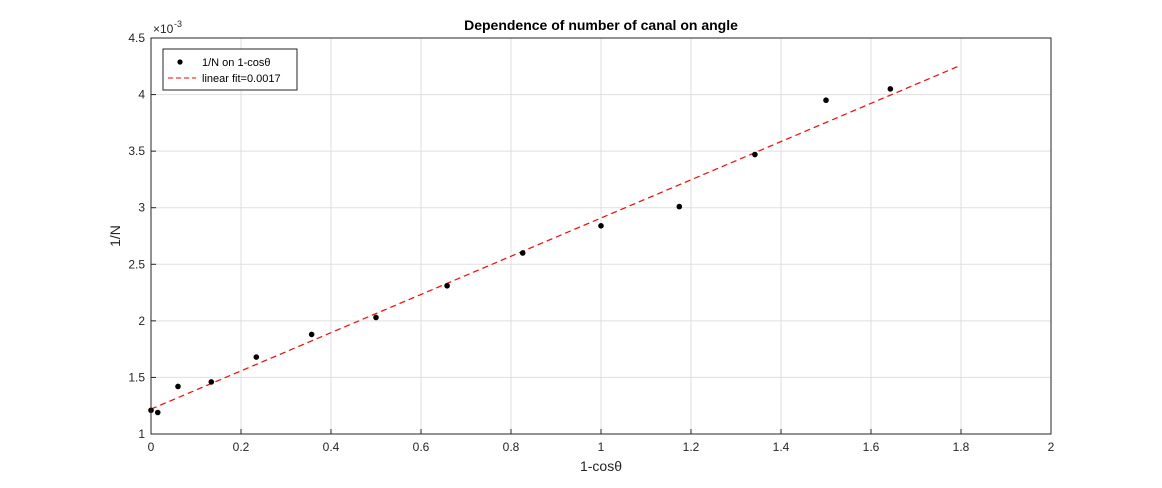 This screenshot has width=1162, height=488. I want to click on x-tick-label: 1, so click(601, 447).